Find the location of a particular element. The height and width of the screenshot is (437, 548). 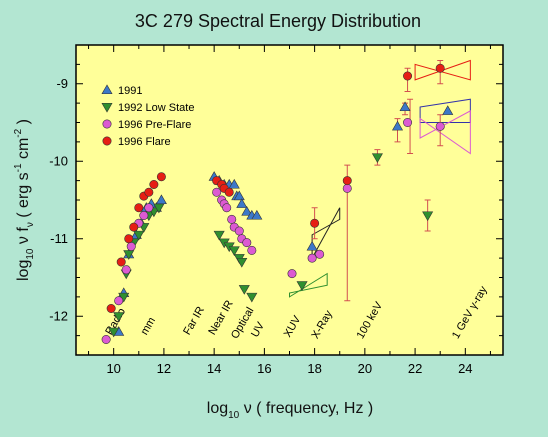

x-axis-label: log10 ν ( frequency, Hz ) is located at coordinates (290, 410).